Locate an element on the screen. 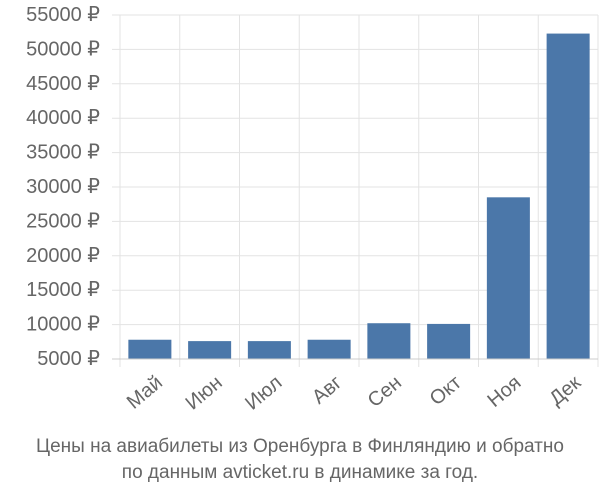 Image resolution: width=600 pixels, height=500 pixels. x-tick-label: Июн is located at coordinates (204, 393).